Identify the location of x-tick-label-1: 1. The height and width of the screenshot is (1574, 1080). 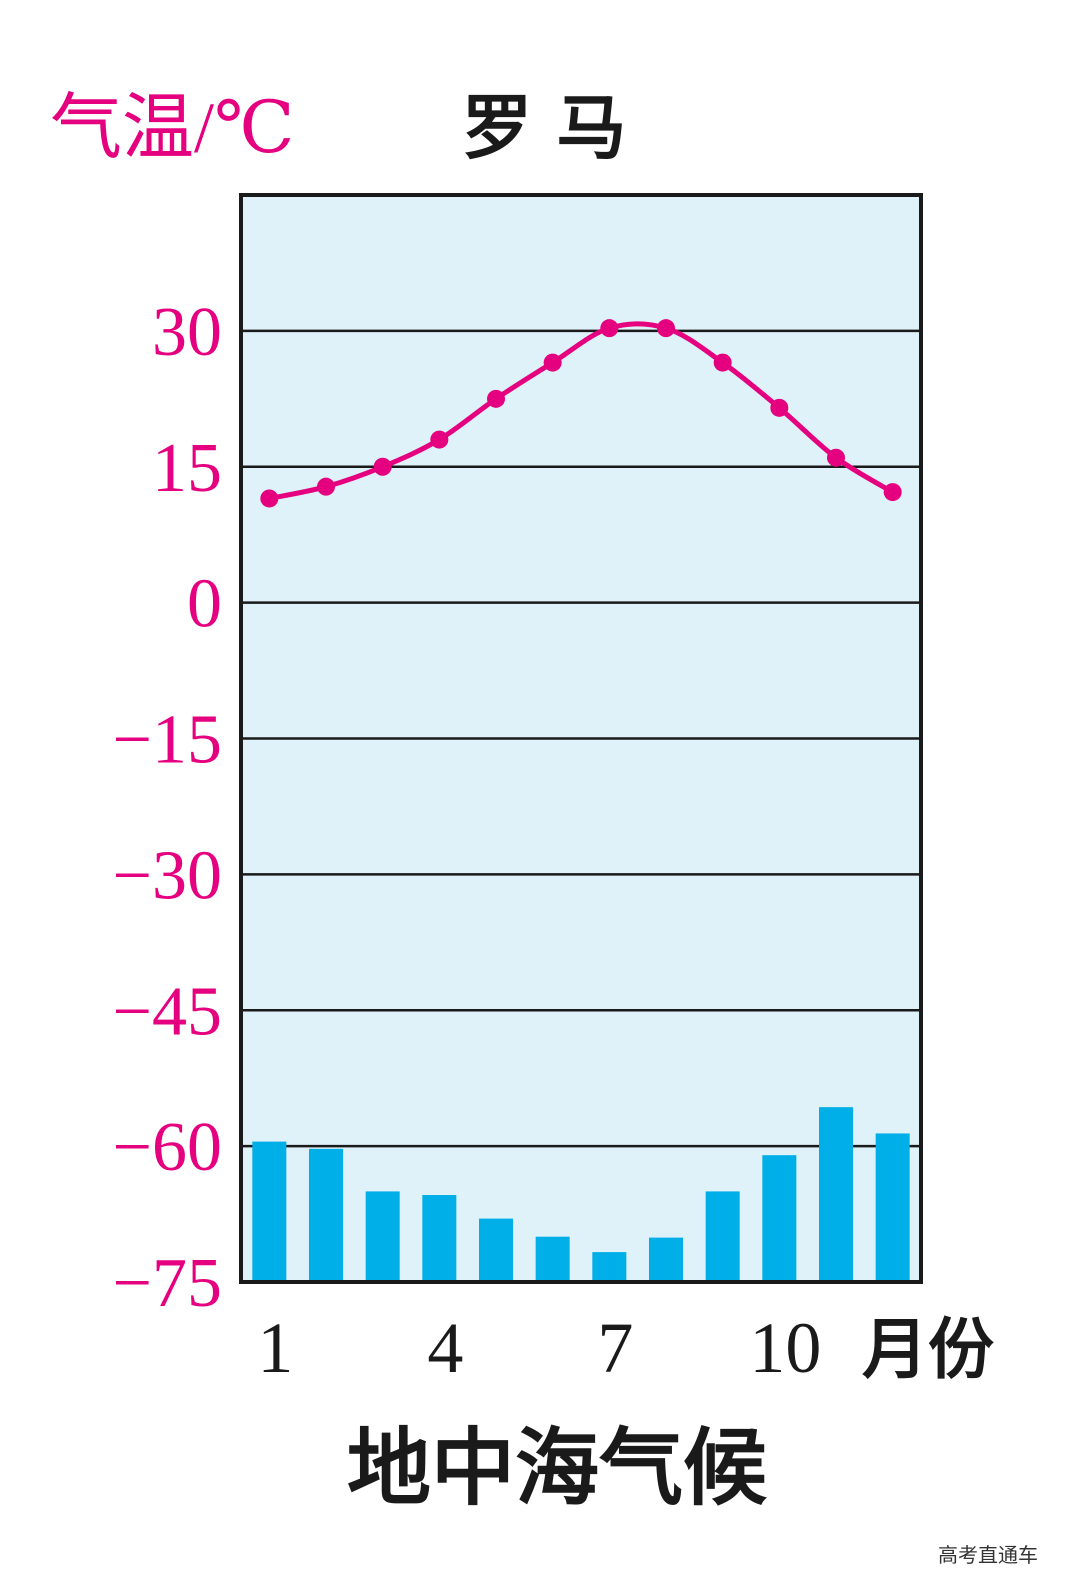
(275, 1348).